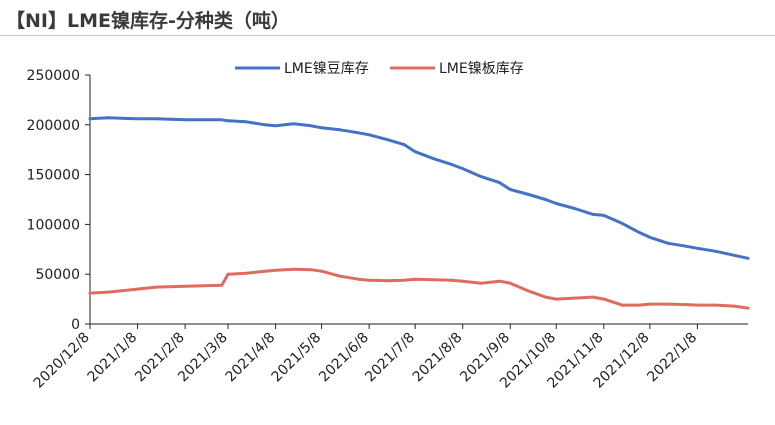 This screenshot has width=775, height=425. I want to click on x-tick-label: 2021/5/8, so click(297, 358).